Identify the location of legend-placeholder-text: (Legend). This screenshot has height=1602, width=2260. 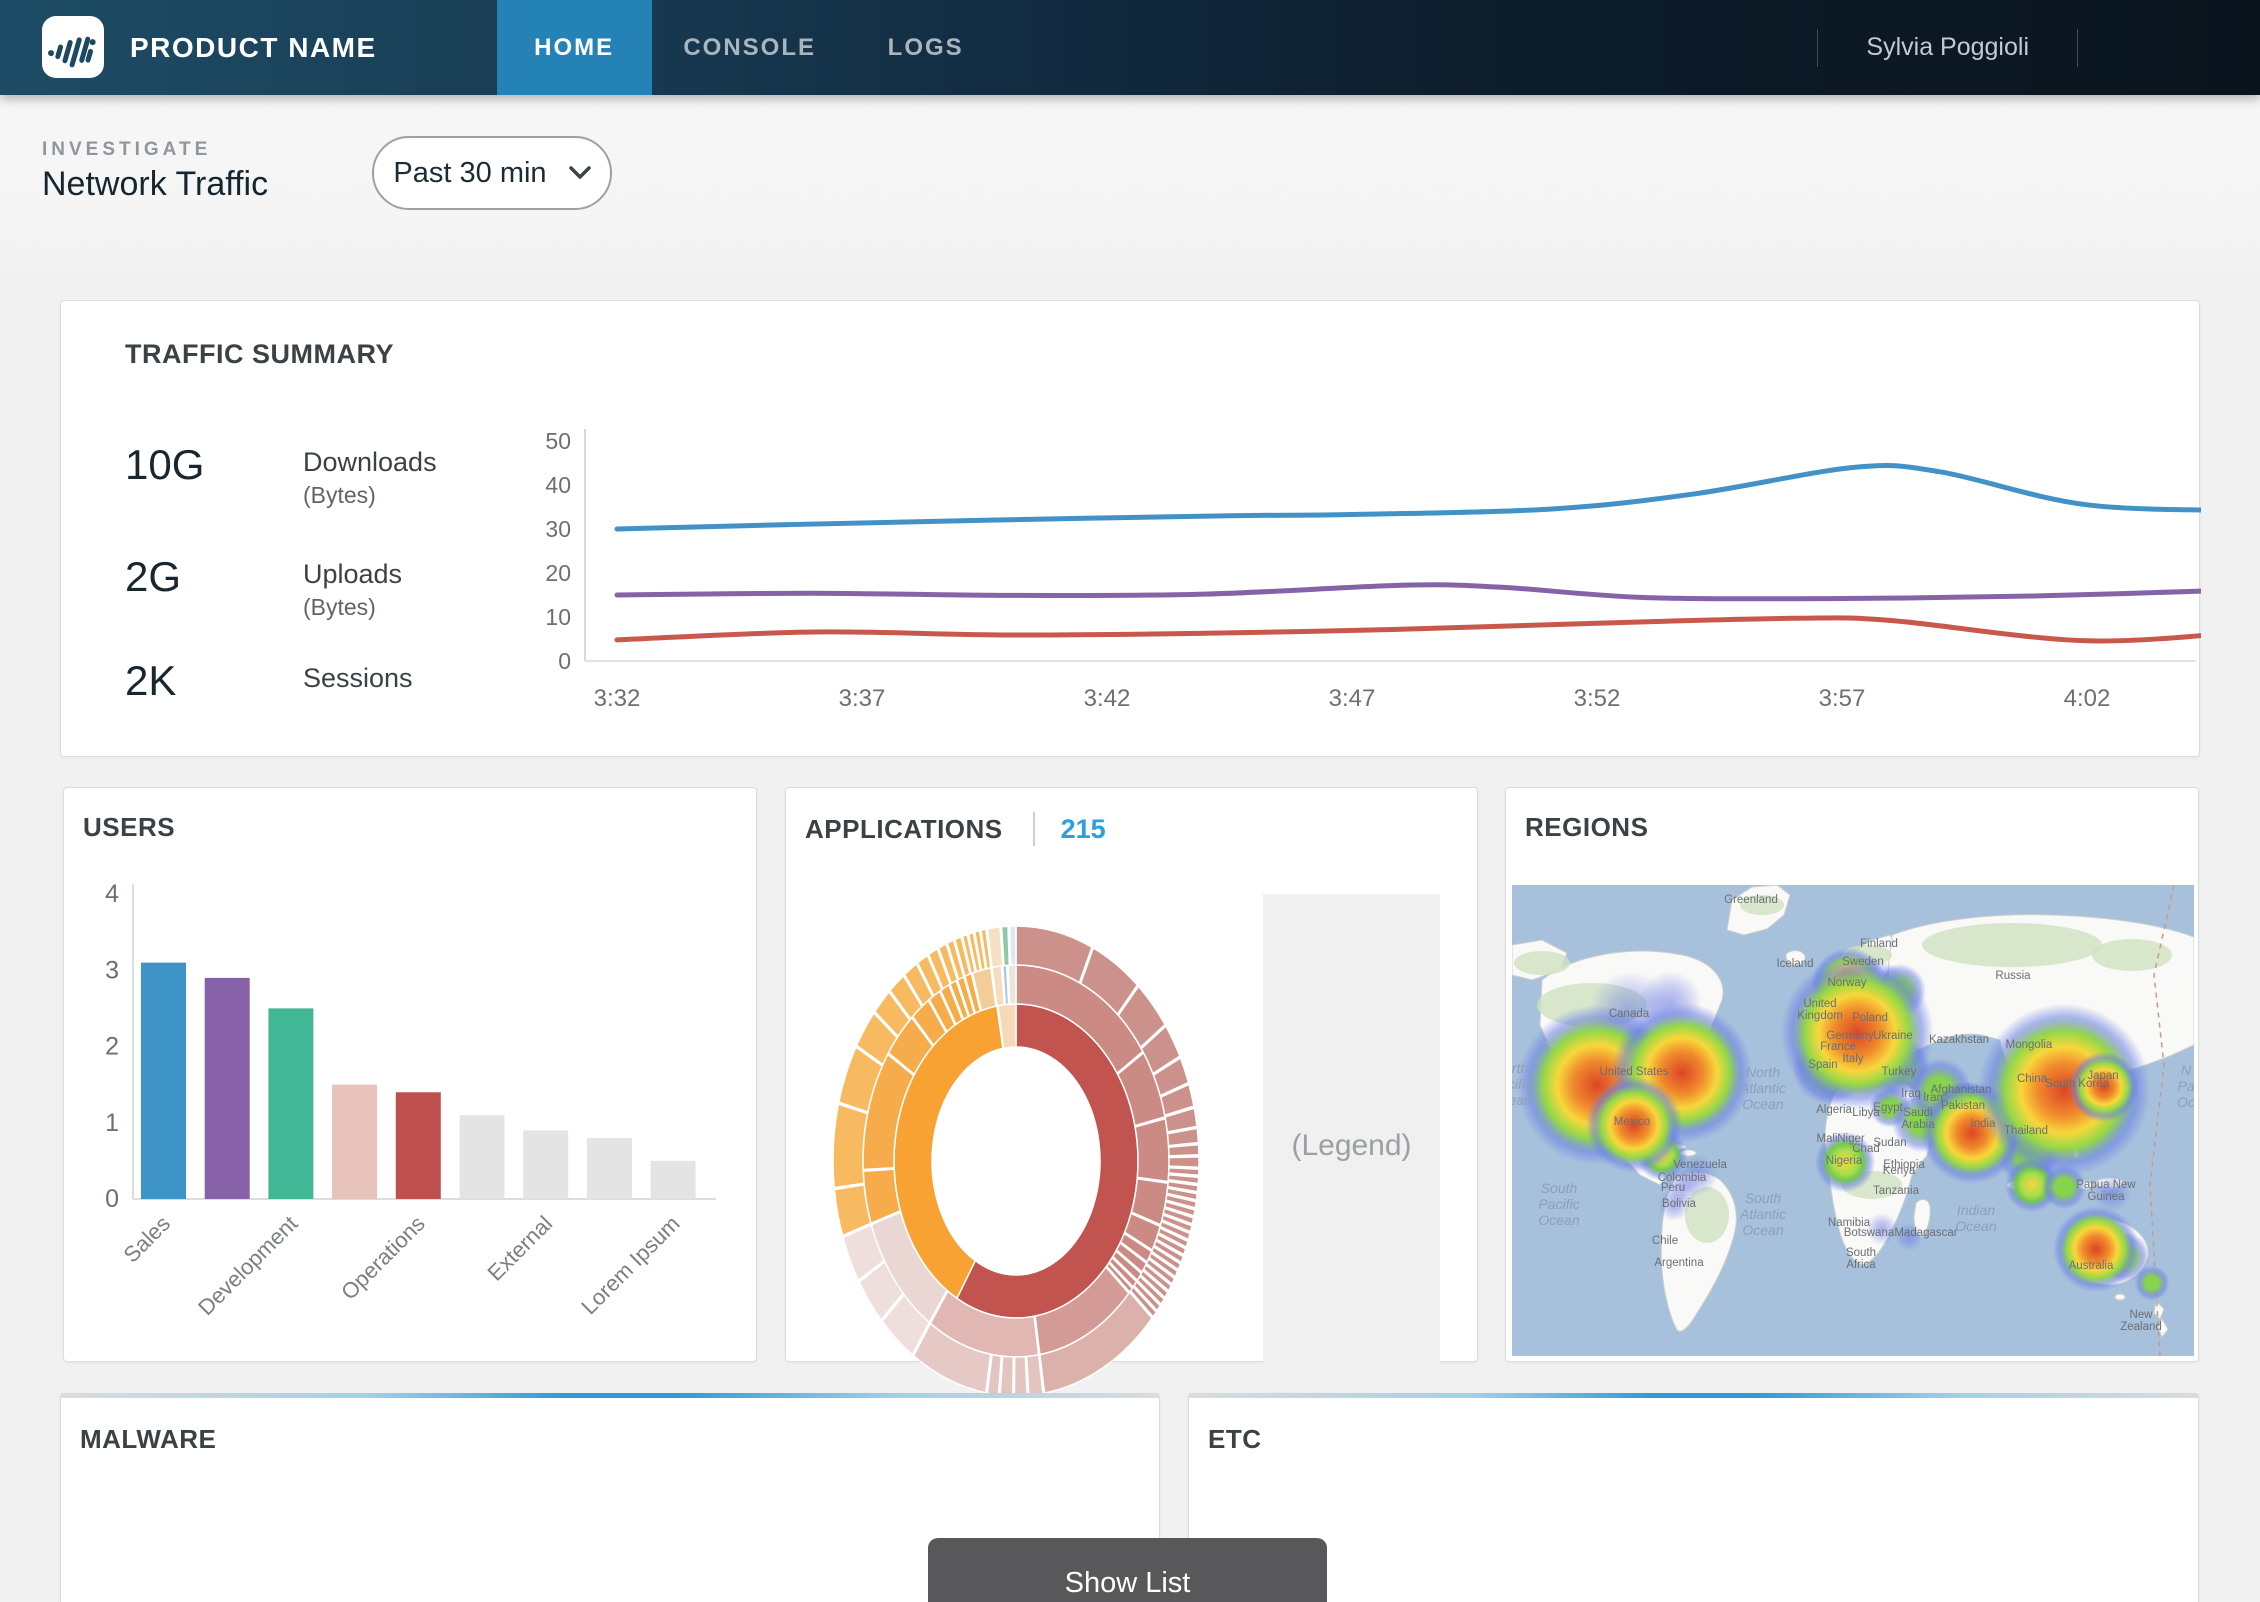
(1351, 1145).